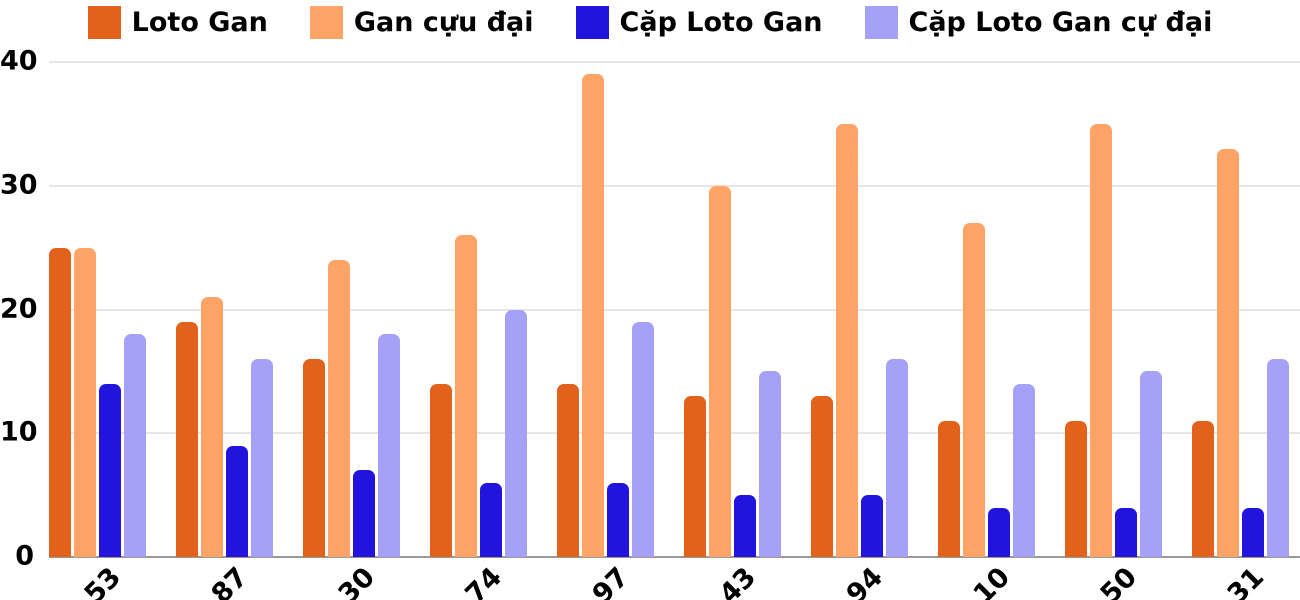 The image size is (1300, 600). Describe the element at coordinates (1246, 580) in the screenshot. I see `x-axis-tick-31: 31` at that location.